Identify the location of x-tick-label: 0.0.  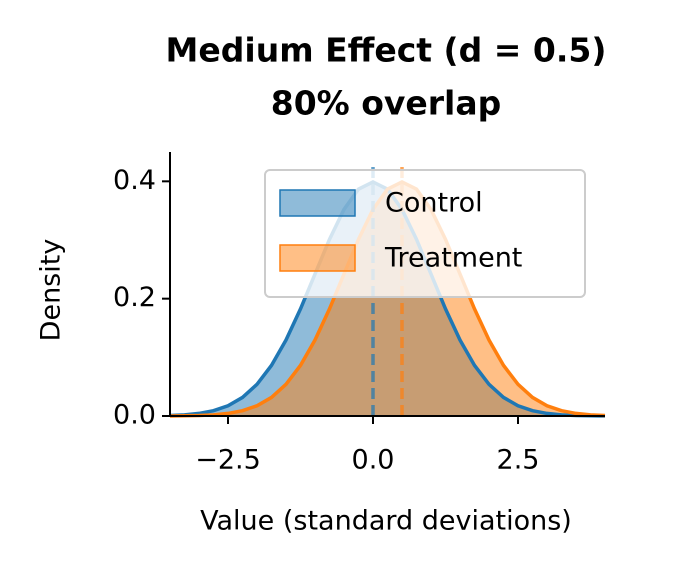
(373, 460).